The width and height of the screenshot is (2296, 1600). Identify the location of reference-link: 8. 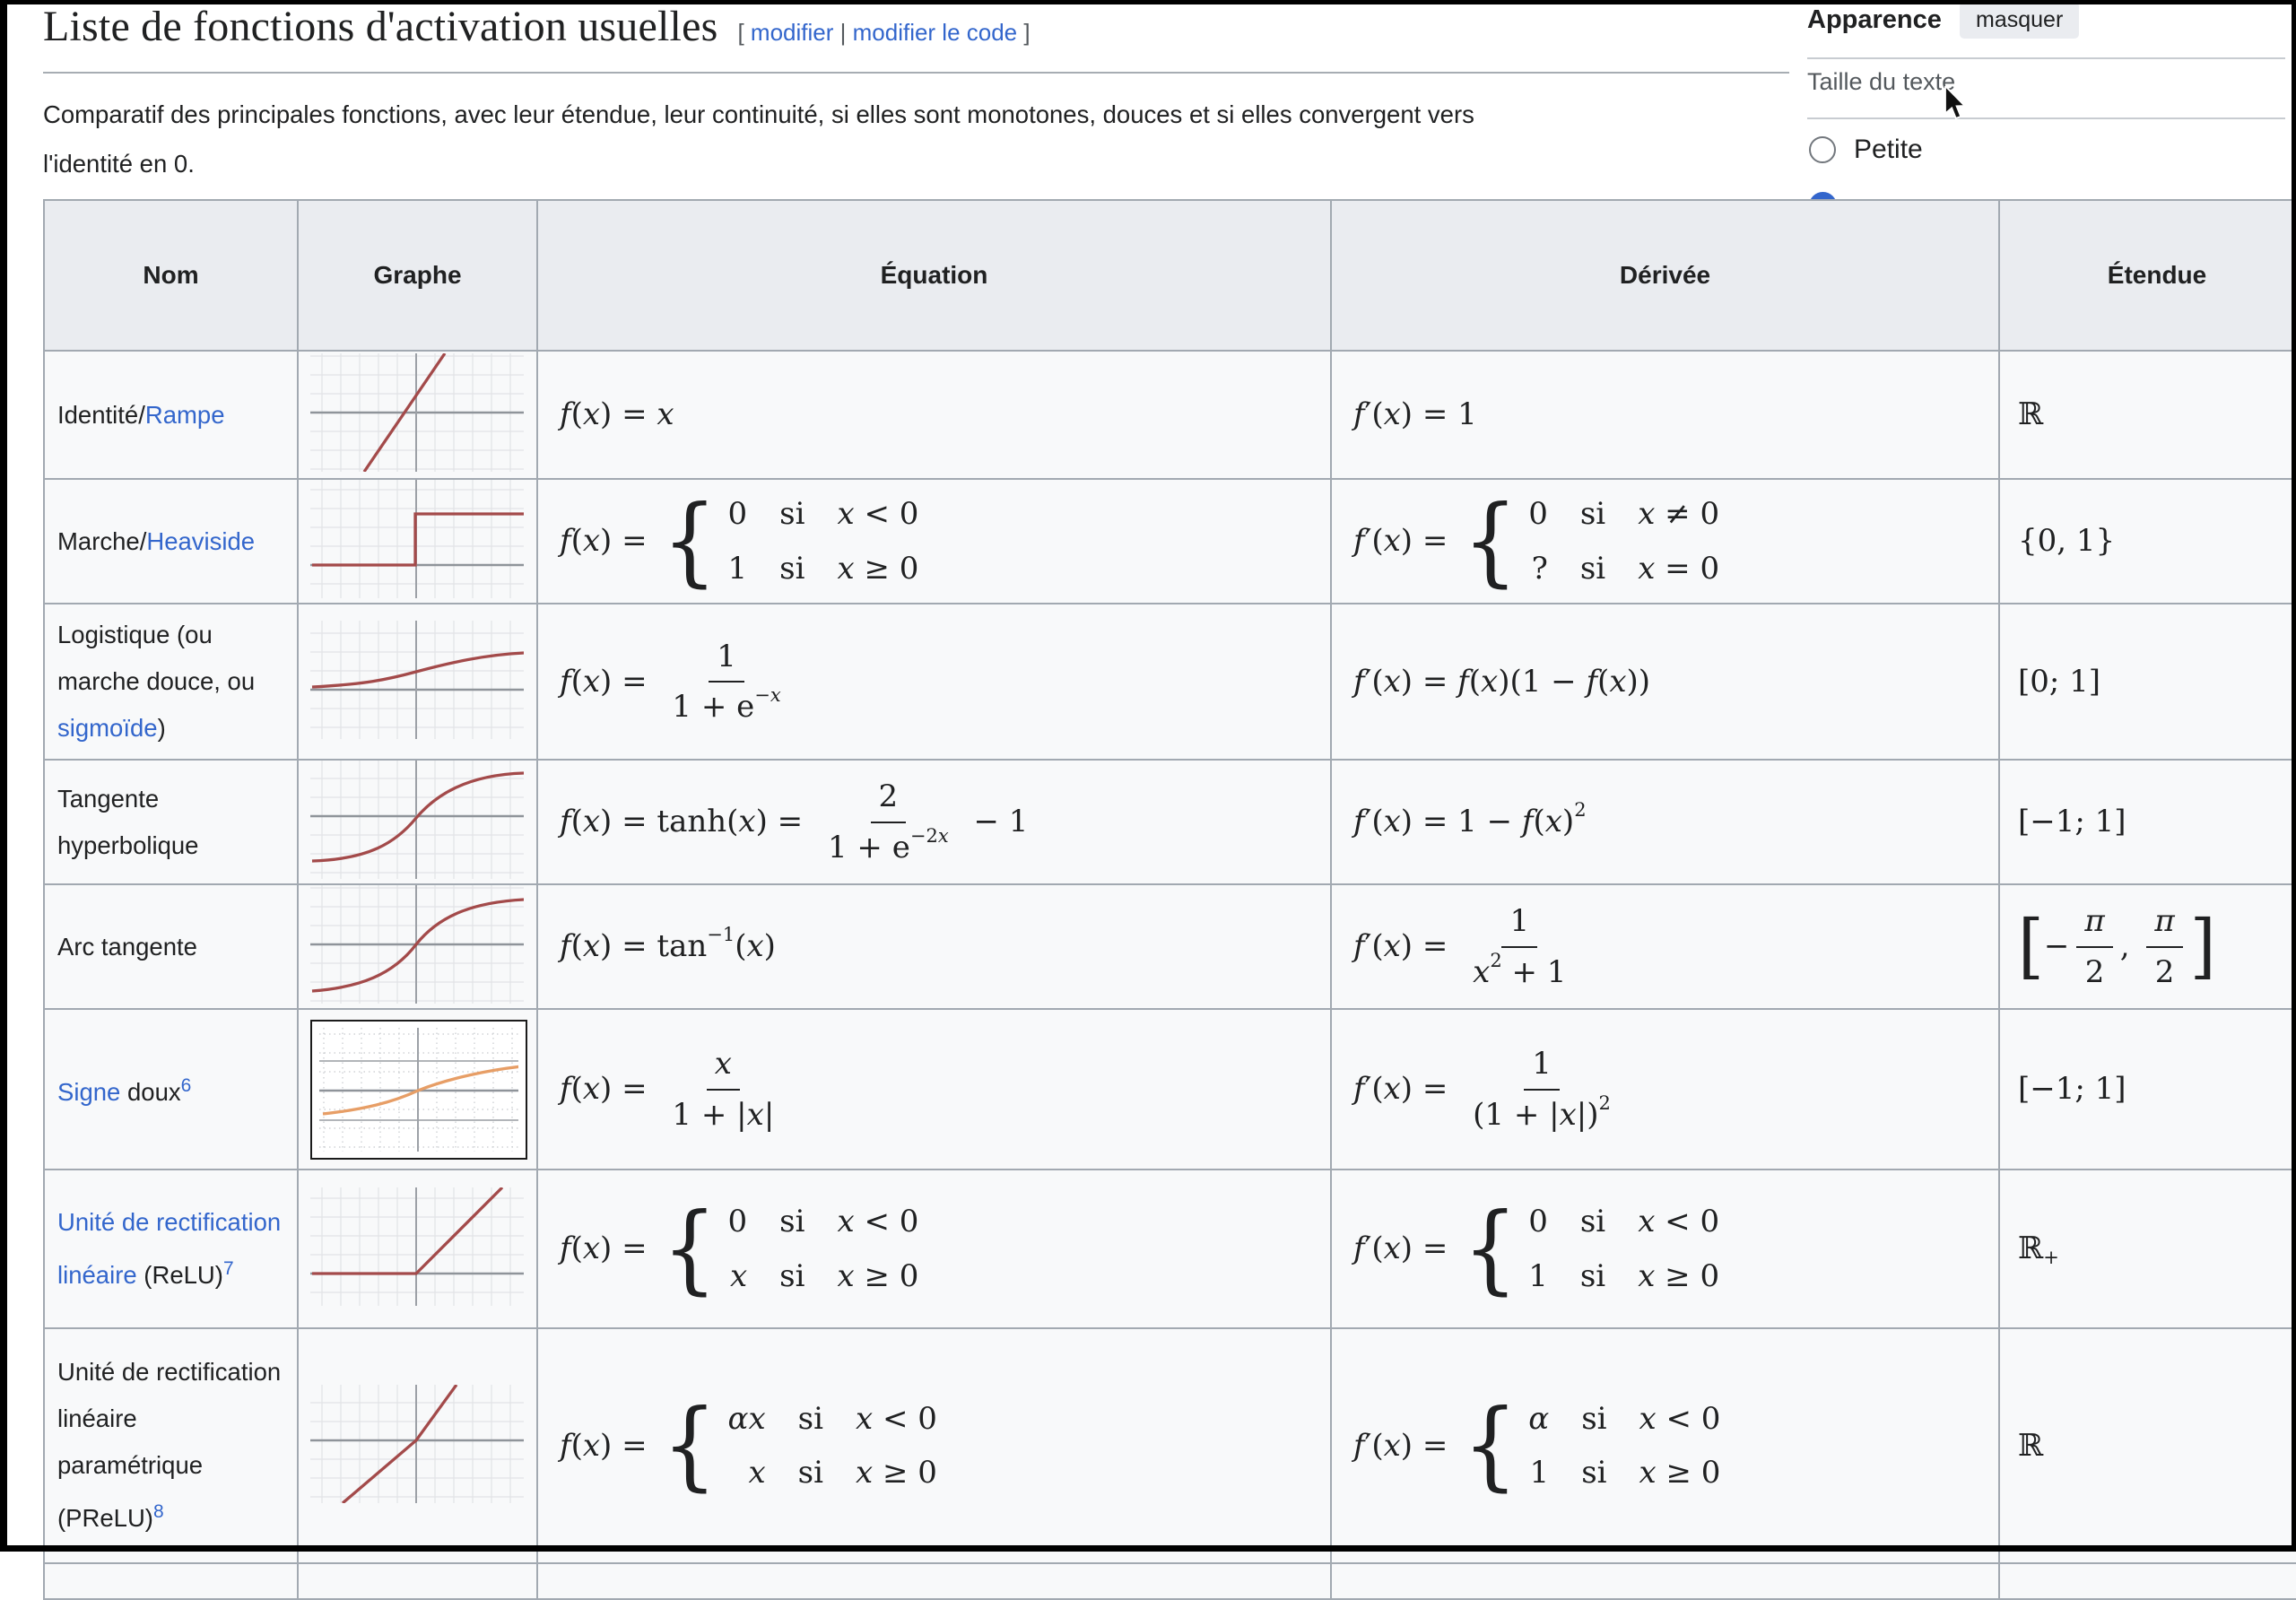
(158, 1512).